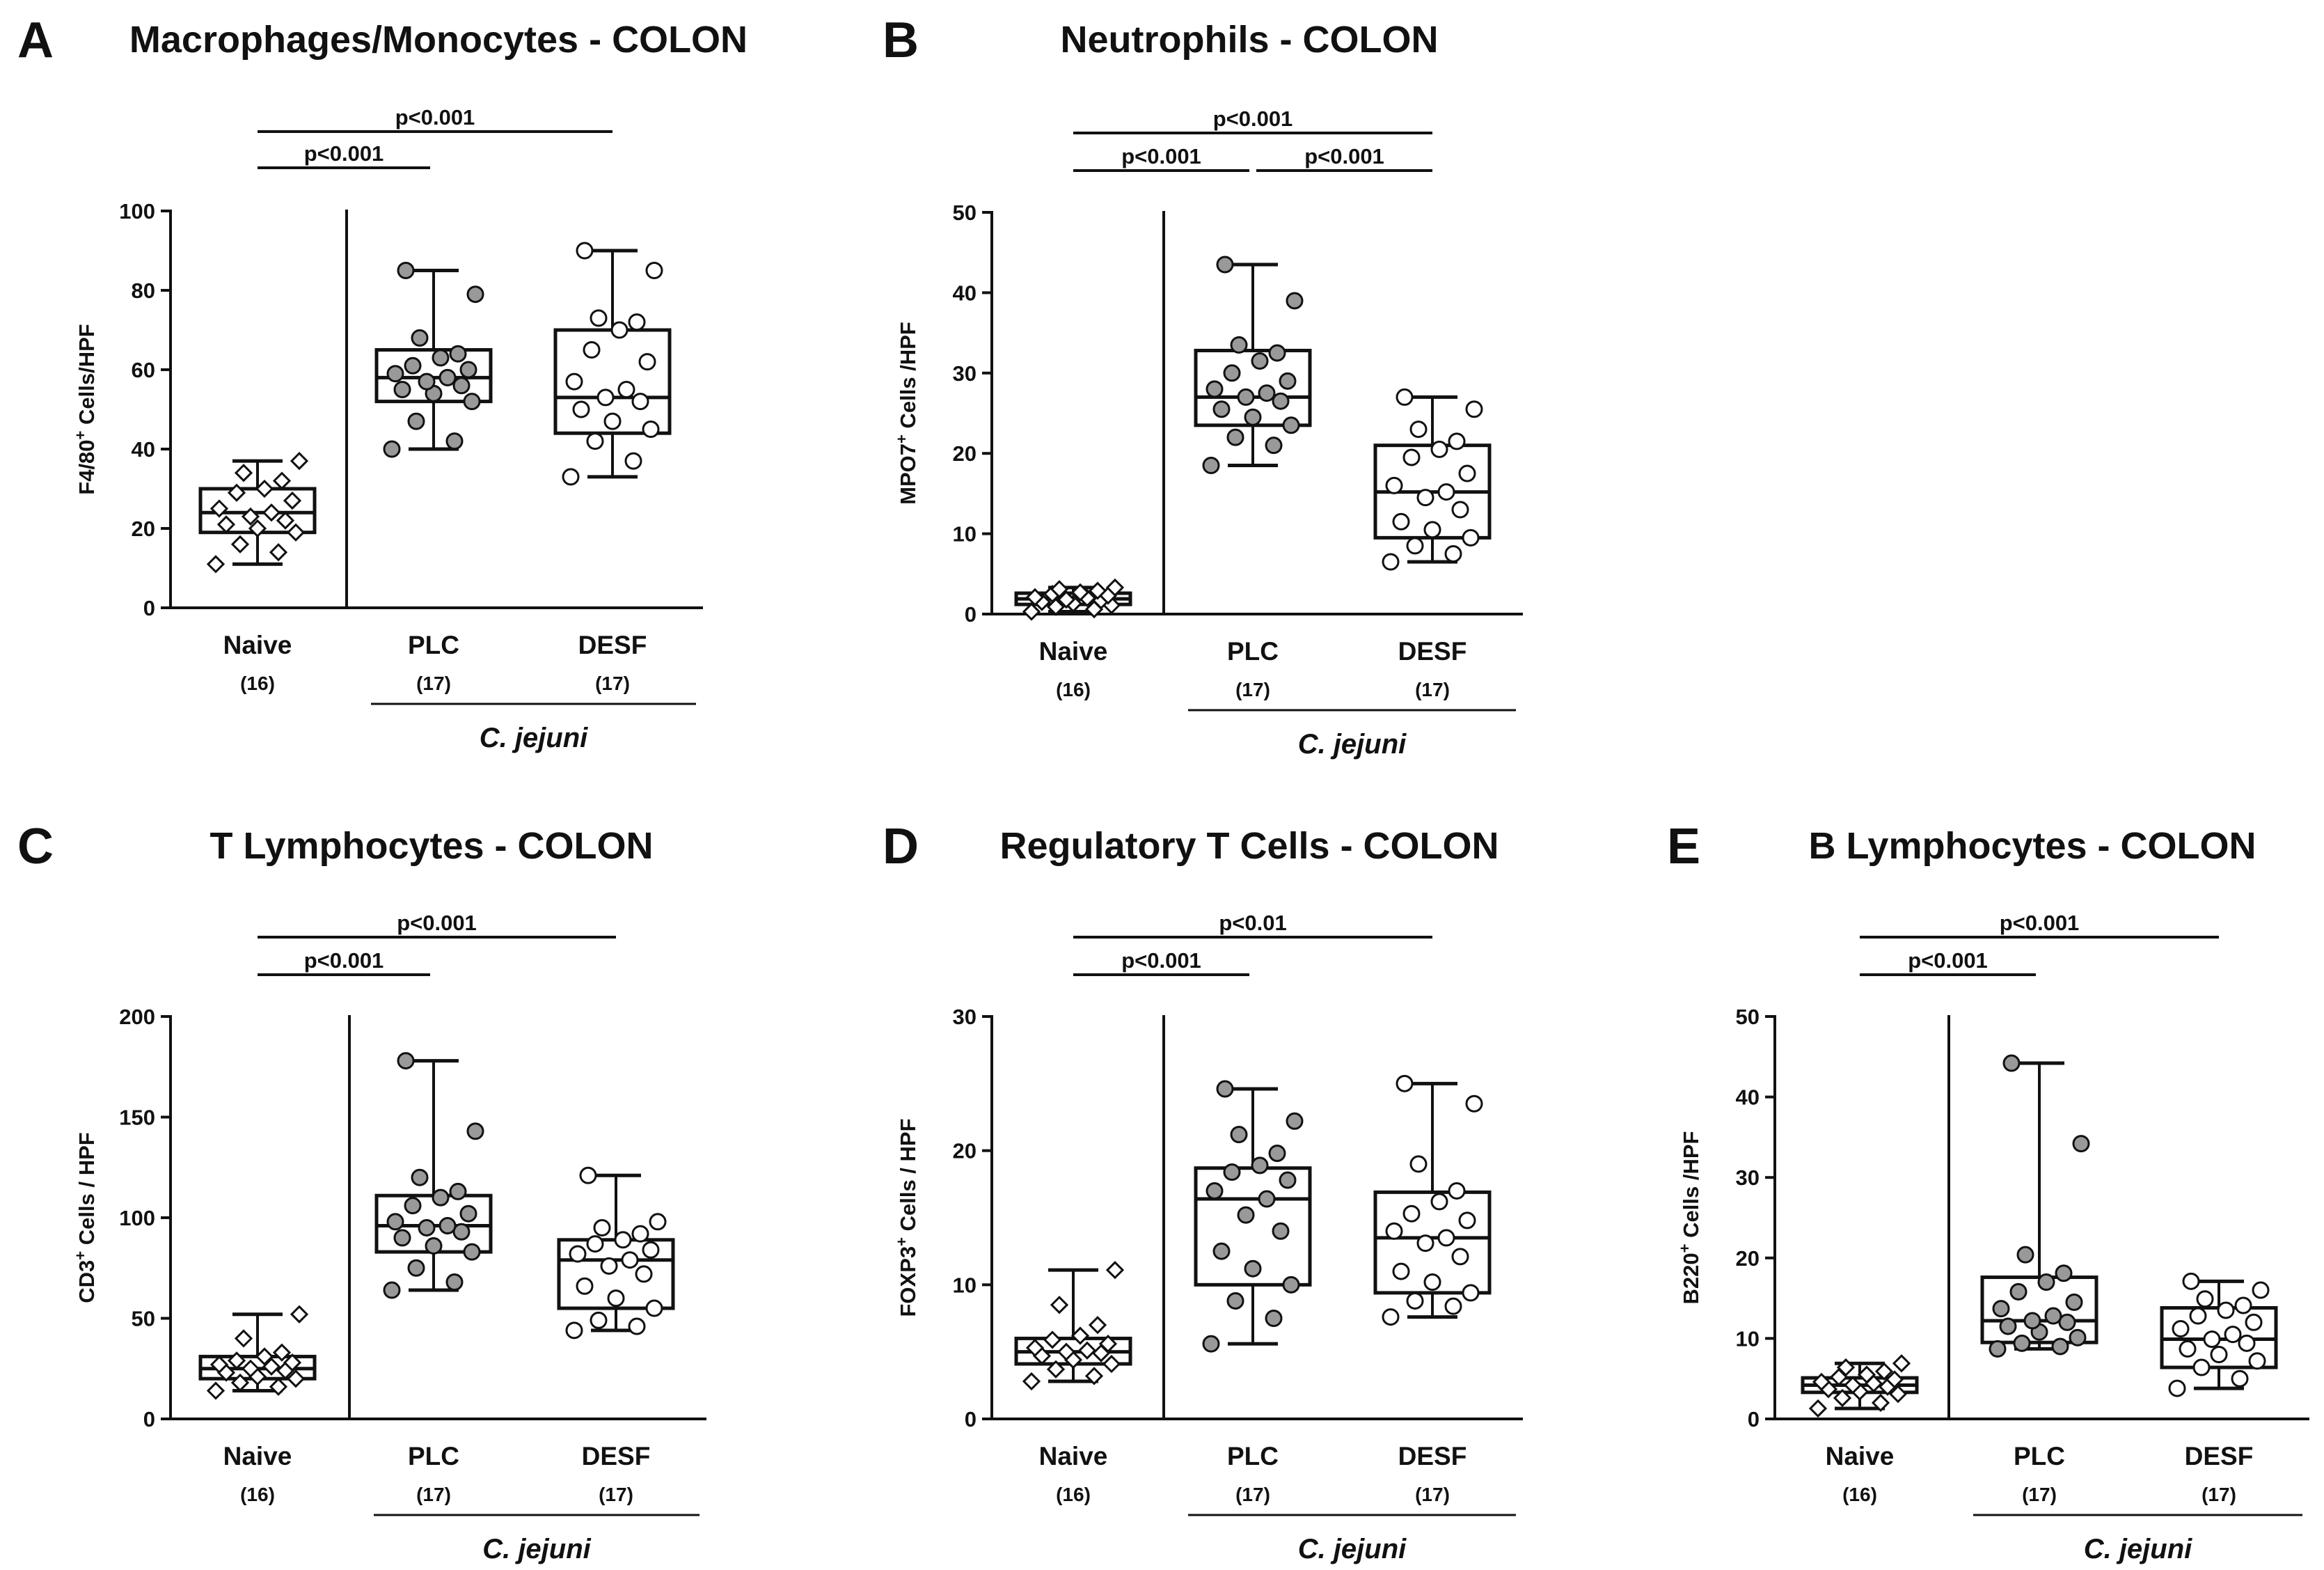 The height and width of the screenshot is (1570, 2324). I want to click on group-label: C. jejuni, so click(2138, 1549).